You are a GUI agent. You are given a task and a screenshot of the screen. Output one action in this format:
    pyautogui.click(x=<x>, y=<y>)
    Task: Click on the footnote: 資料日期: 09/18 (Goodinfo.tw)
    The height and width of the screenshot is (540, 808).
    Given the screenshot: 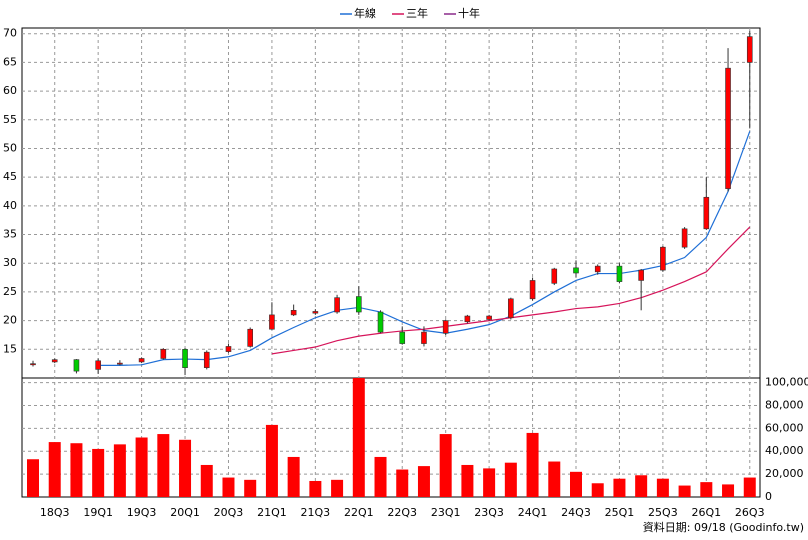 What is the action you would take?
    pyautogui.click(x=723, y=527)
    